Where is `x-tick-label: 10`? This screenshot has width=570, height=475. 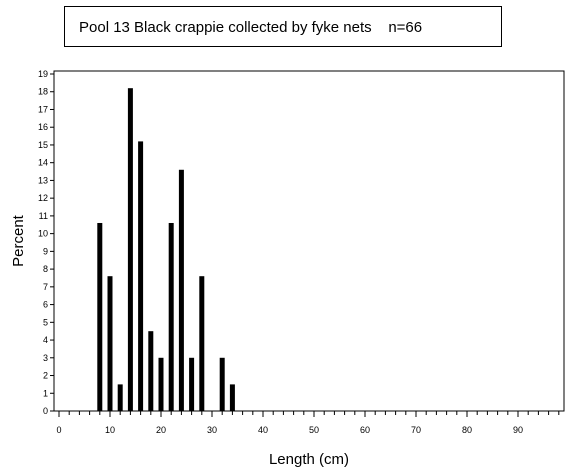
x-tick-label: 10 is located at coordinates (110, 430).